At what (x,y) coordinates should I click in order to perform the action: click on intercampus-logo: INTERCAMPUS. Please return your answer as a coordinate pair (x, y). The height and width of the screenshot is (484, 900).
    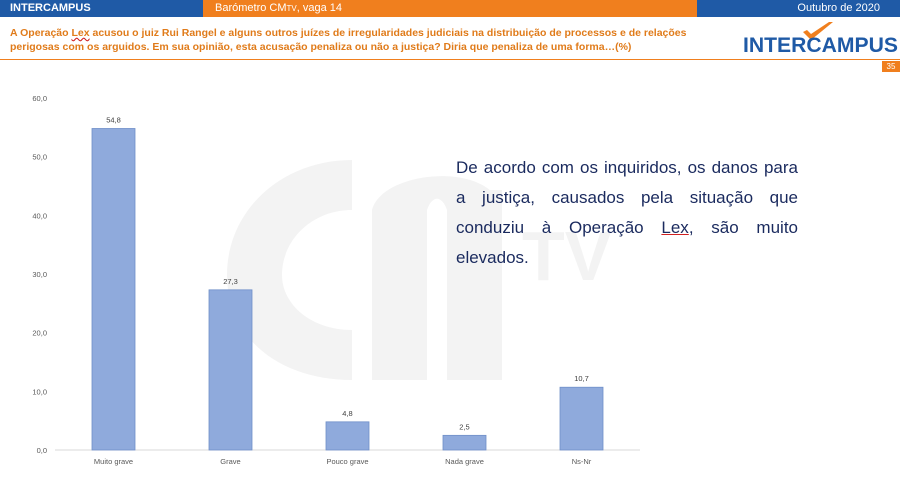
    Looking at the image, I should click on (820, 39).